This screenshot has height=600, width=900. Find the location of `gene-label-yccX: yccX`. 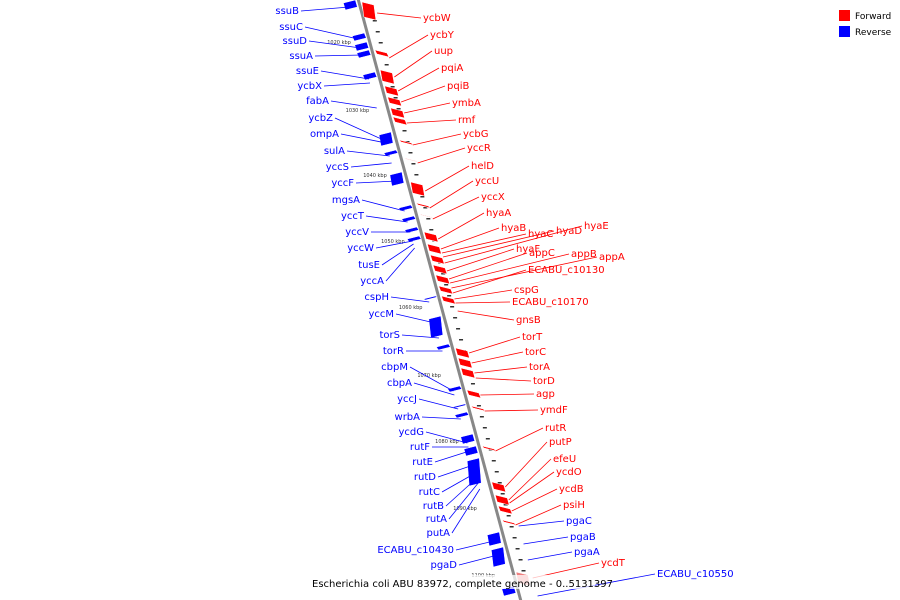

gene-label-yccX: yccX is located at coordinates (493, 197).